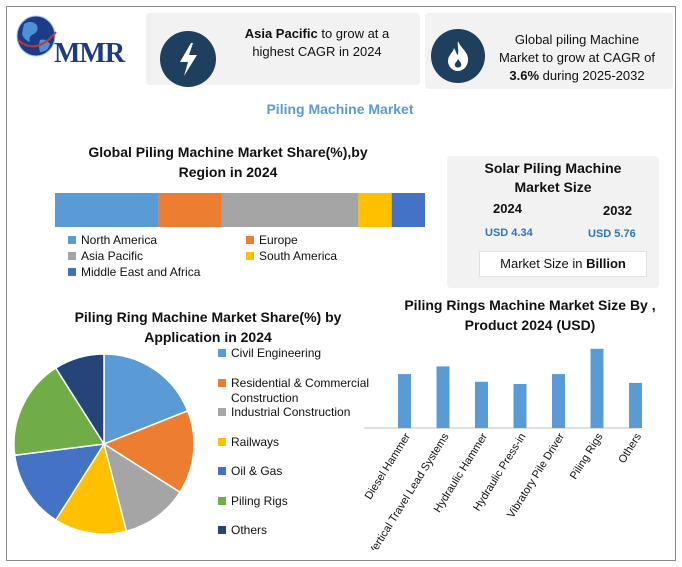 This screenshot has width=682, height=567. What do you see at coordinates (509, 233) in the screenshot?
I see `value-2024: USD 4.34` at bounding box center [509, 233].